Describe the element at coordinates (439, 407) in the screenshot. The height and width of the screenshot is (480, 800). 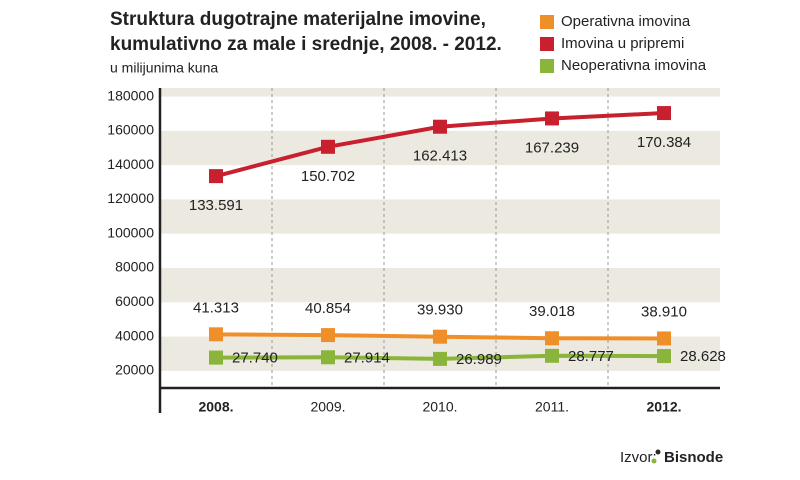
I see `x-tick-label: 2010.` at that location.